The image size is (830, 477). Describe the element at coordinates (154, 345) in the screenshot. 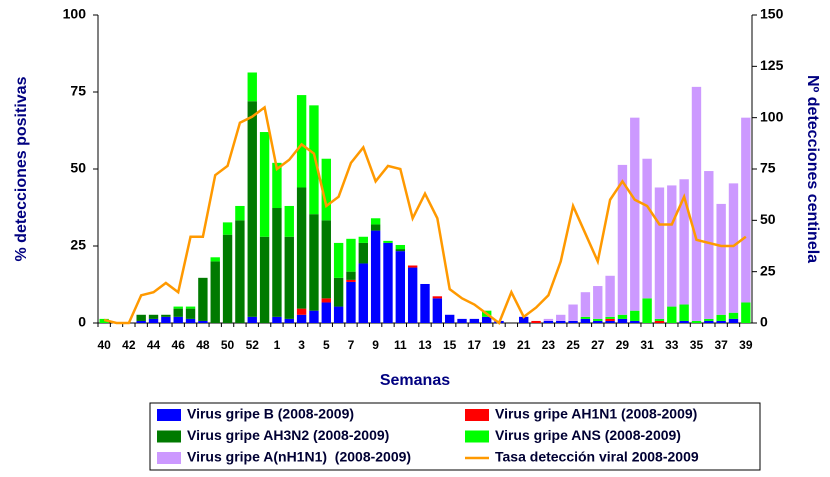

I see `x-tick-label: 44` at that location.